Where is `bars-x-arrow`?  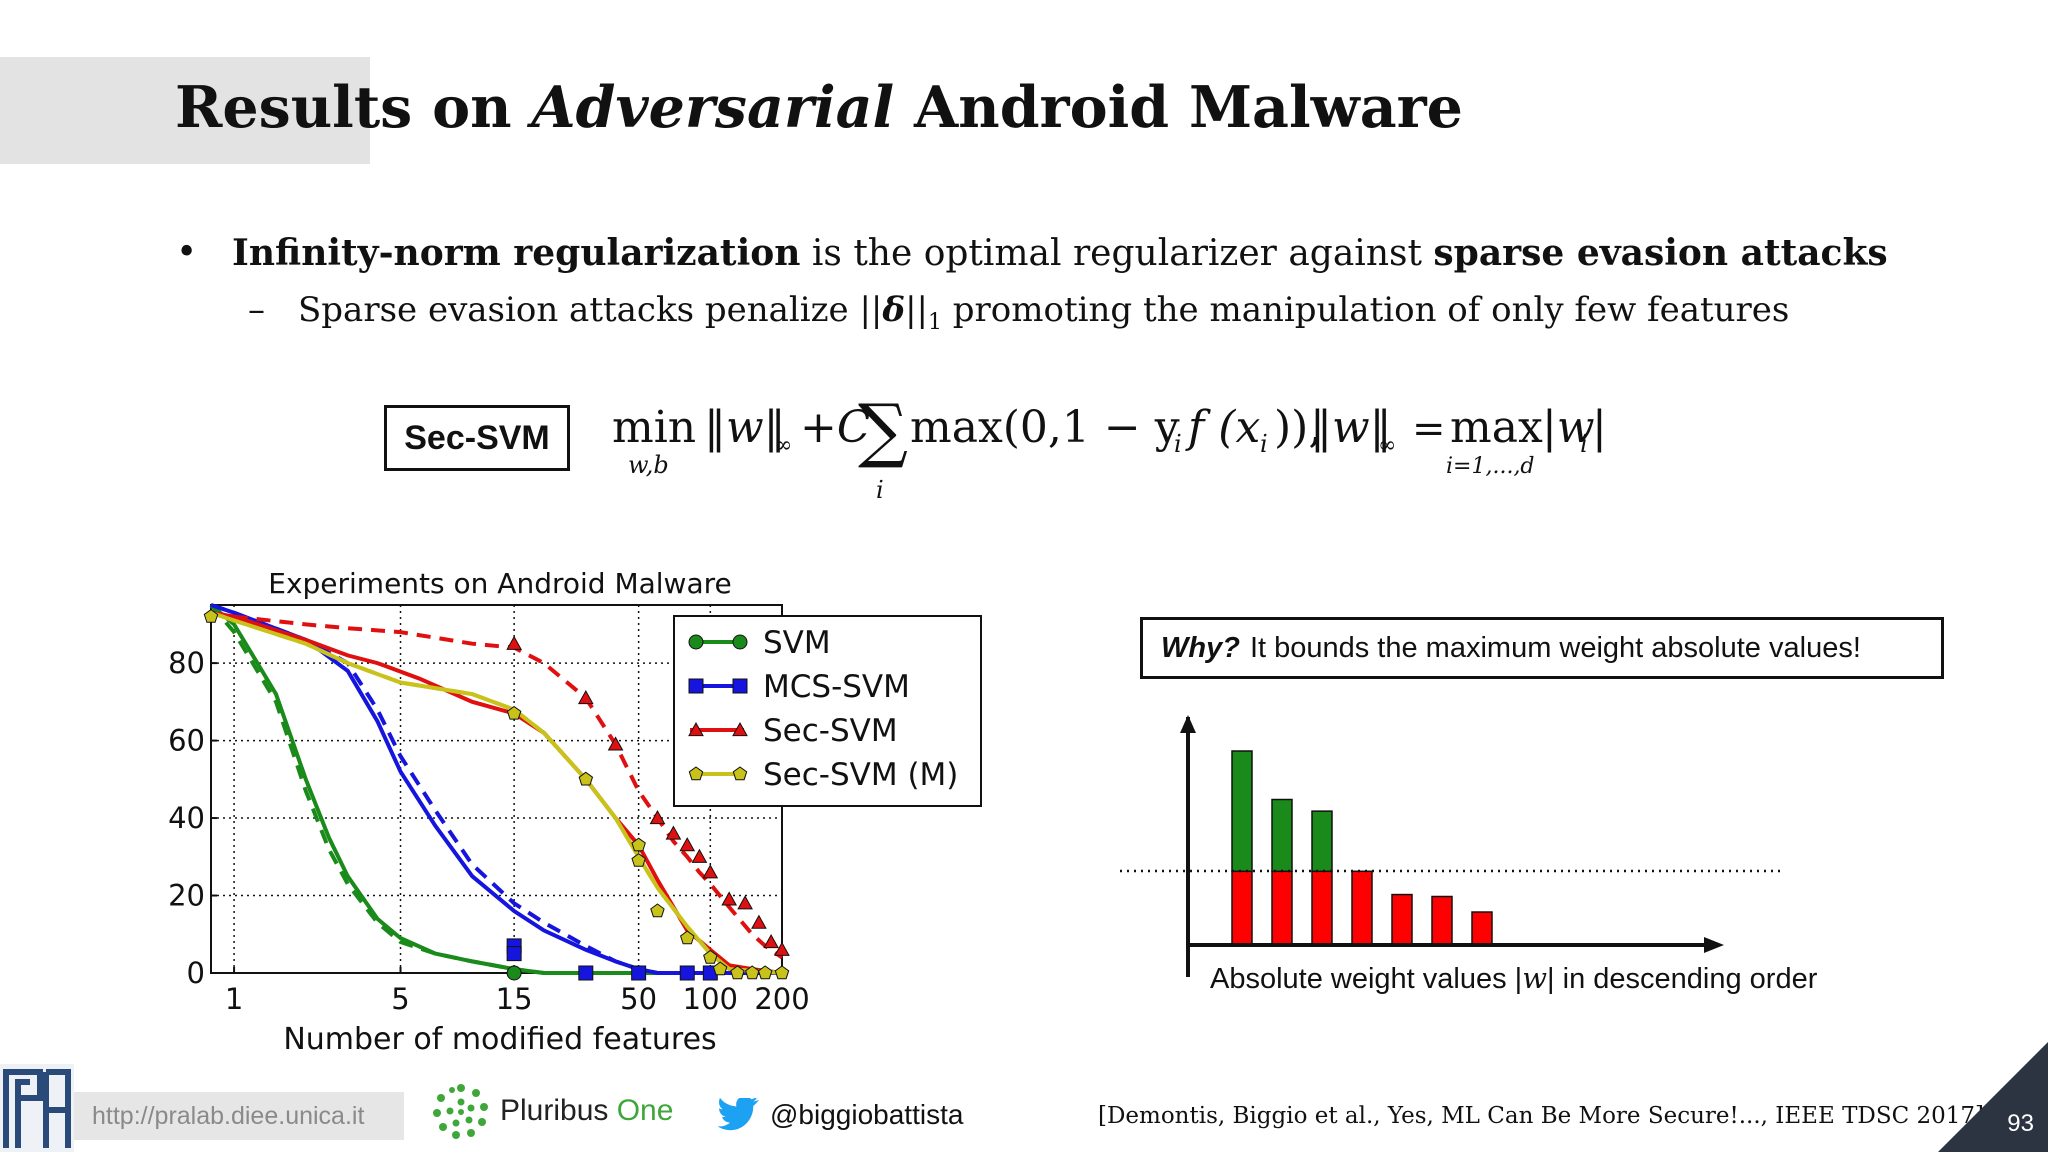 bars-x-arrow is located at coordinates (1714, 945).